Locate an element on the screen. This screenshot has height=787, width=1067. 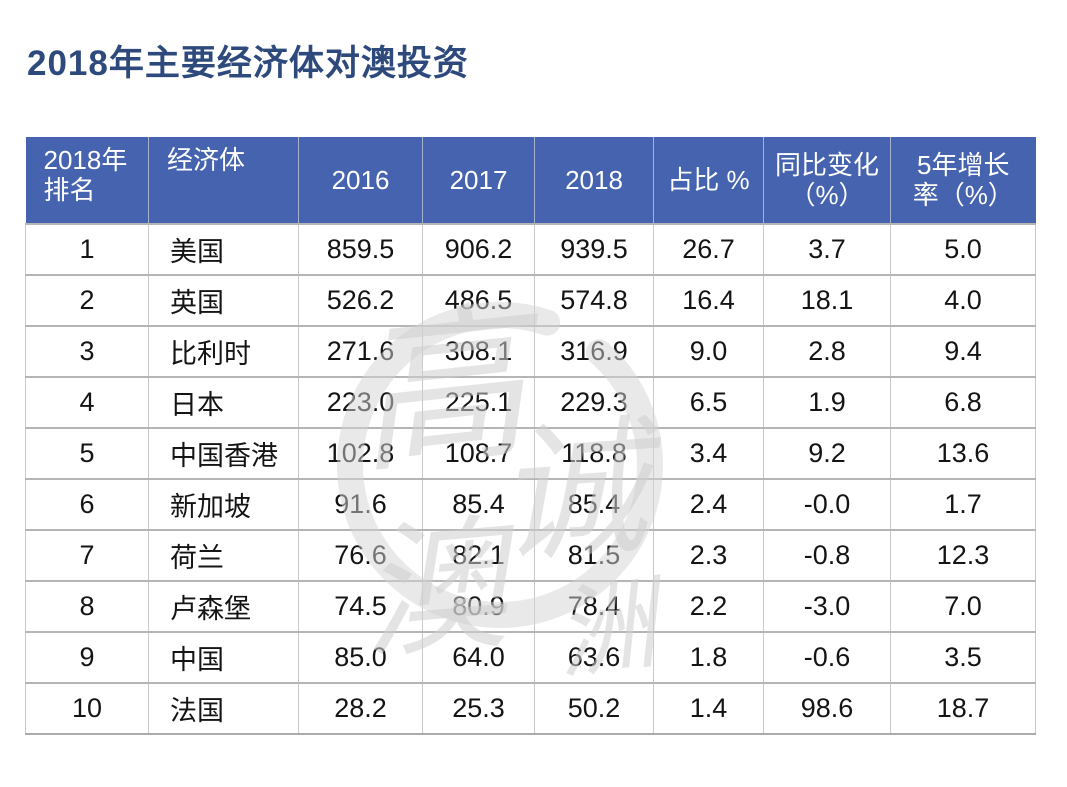
cell-rank: 7 is located at coordinates (87, 555).